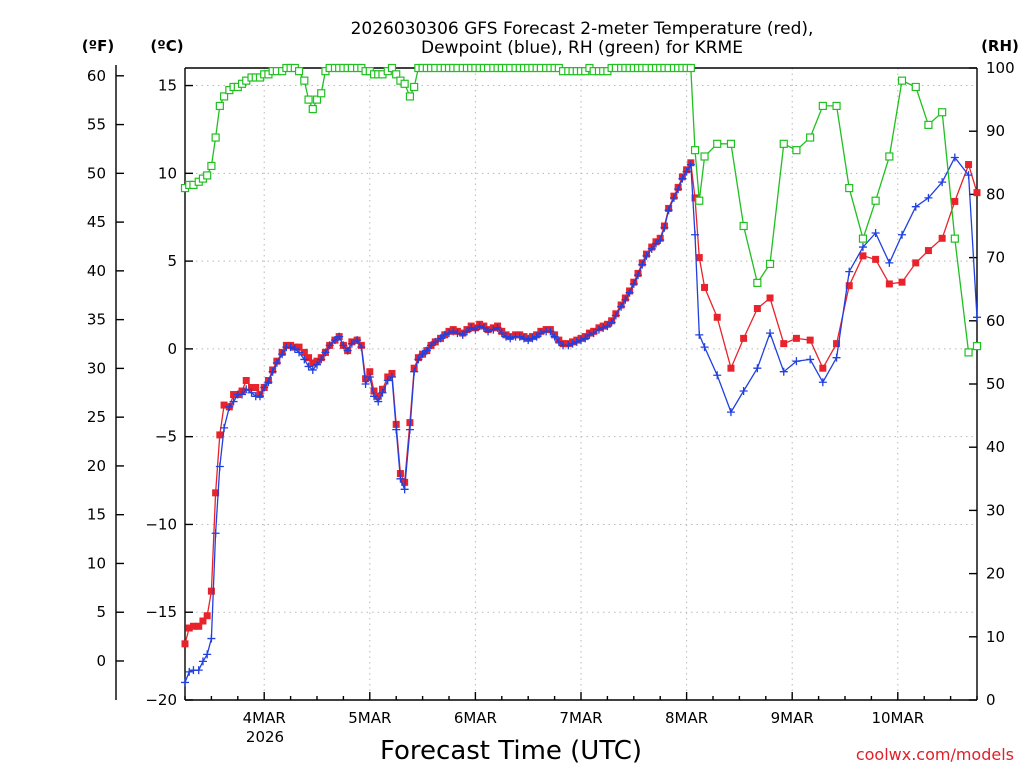 Image resolution: width=1024 pixels, height=768 pixels. Describe the element at coordinates (101, 661) in the screenshot. I see `fahrenheit-tick-label: 0` at that location.